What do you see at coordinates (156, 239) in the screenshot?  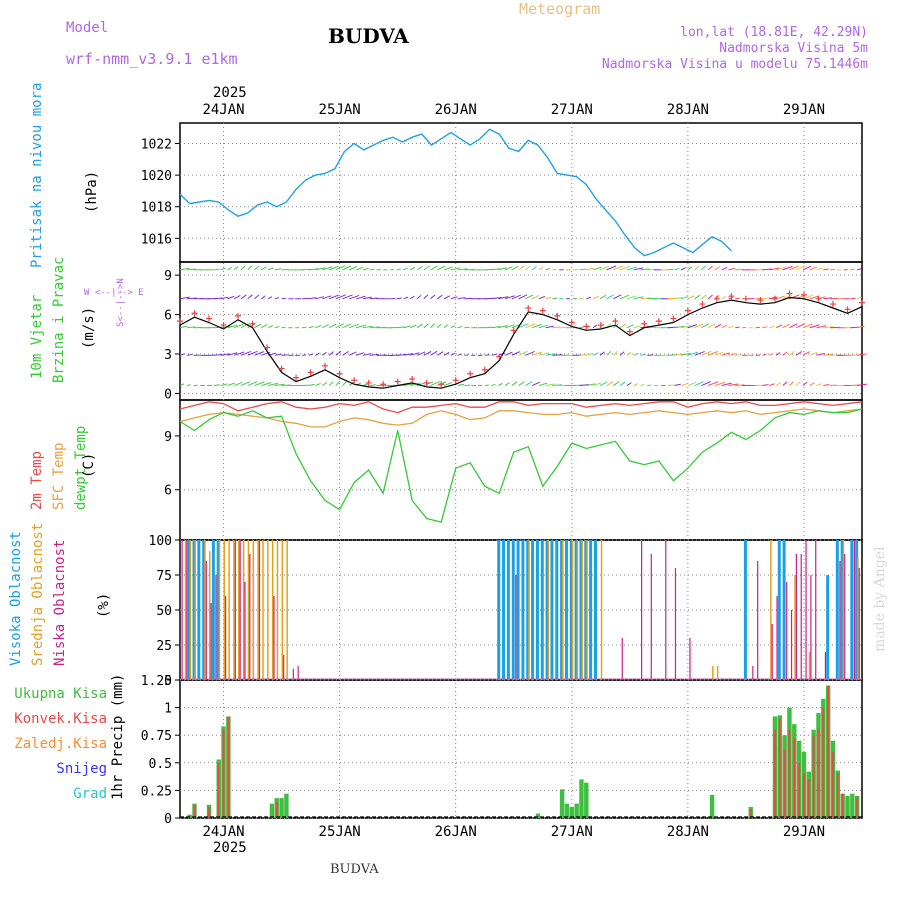 I see `tick-label-pressure: 1016` at bounding box center [156, 239].